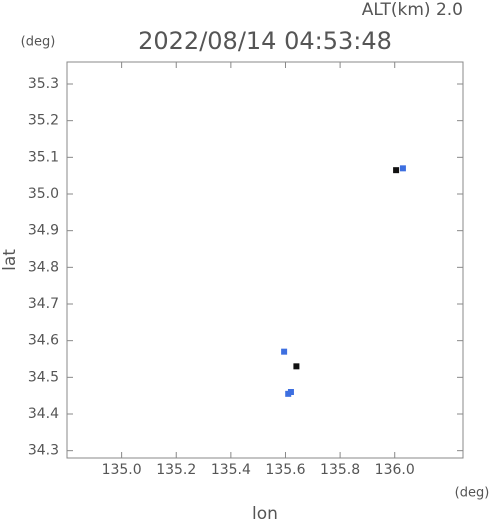 This screenshot has width=491, height=521. I want to click on x-tick-label: 135.4, so click(231, 470).